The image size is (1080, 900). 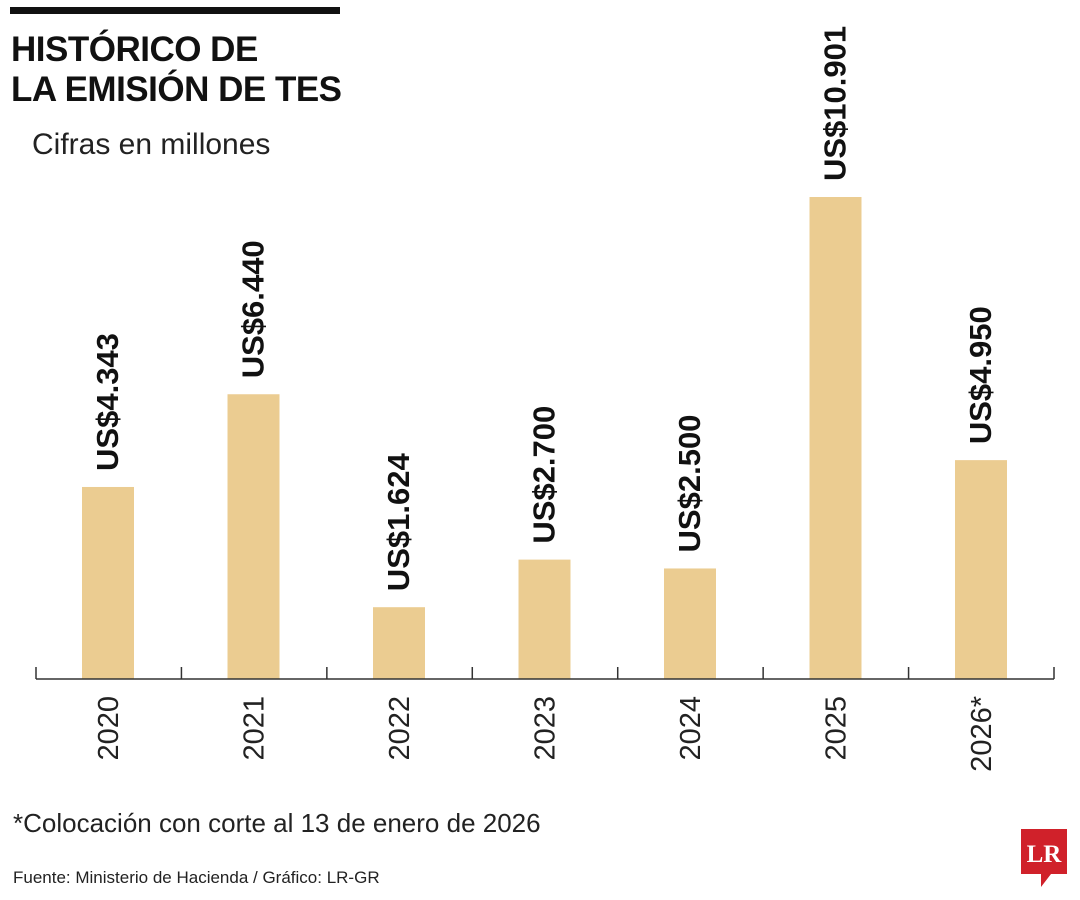 What do you see at coordinates (837, 728) in the screenshot?
I see `tick-label-2025: 2025` at bounding box center [837, 728].